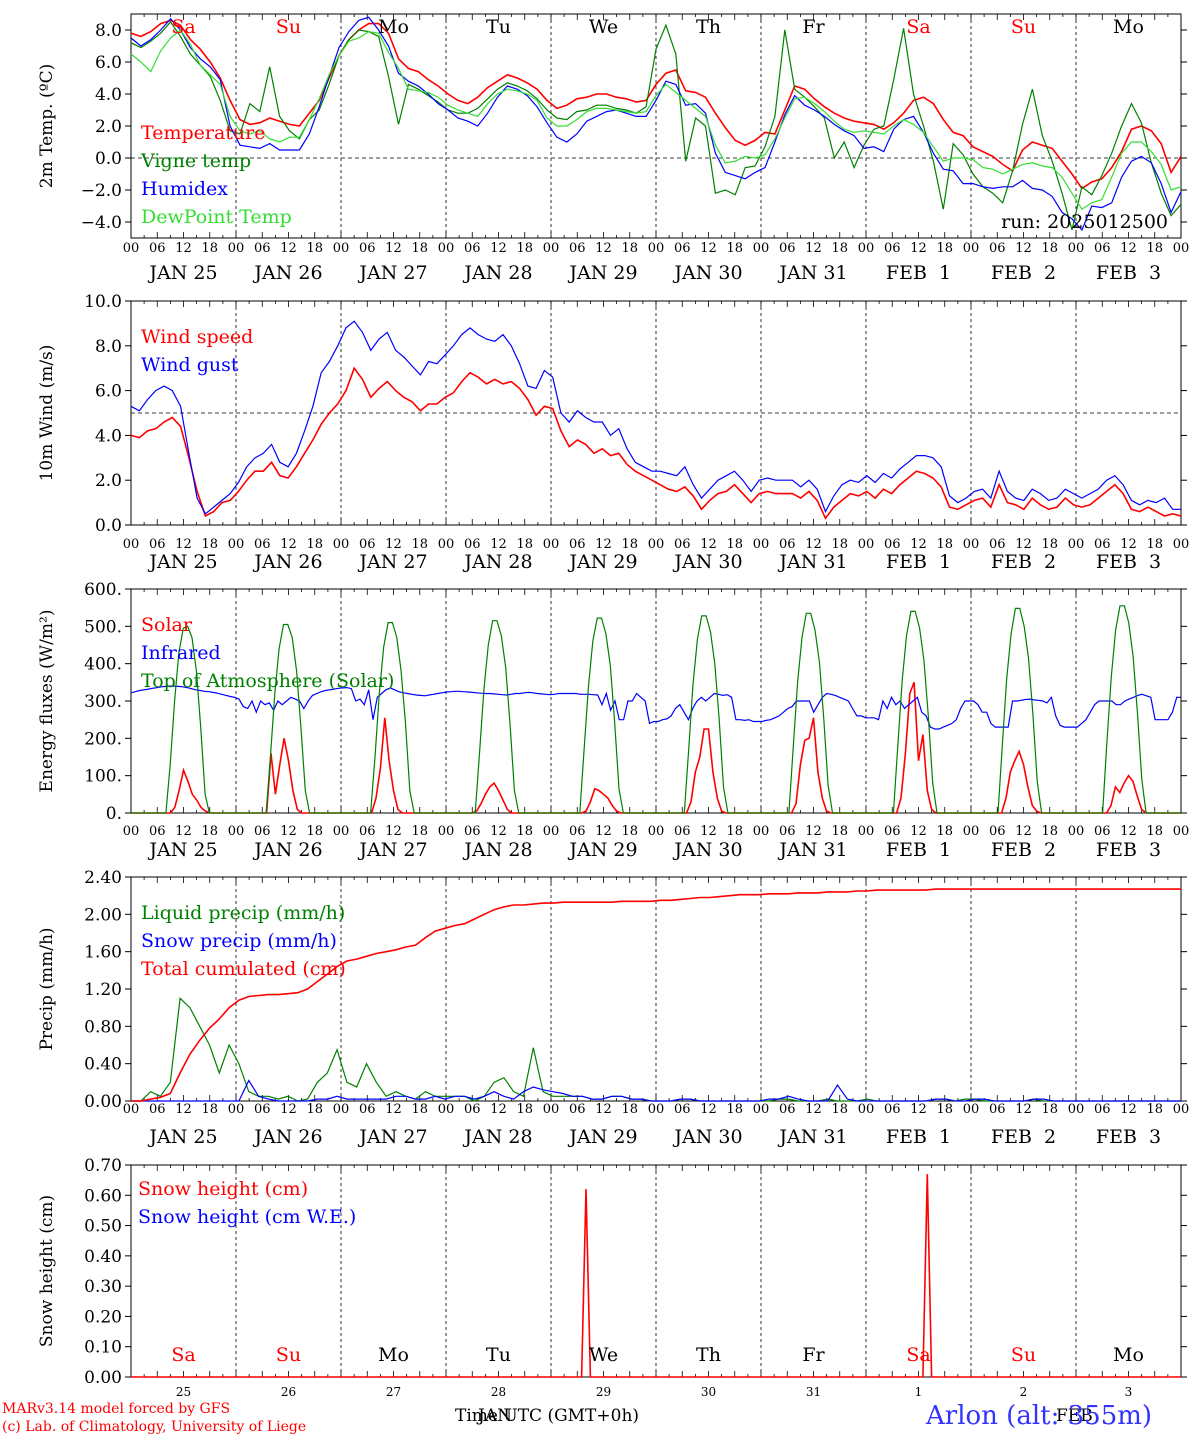  Describe the element at coordinates (288, 27) in the screenshot. I see `weekday-label: Su` at that location.